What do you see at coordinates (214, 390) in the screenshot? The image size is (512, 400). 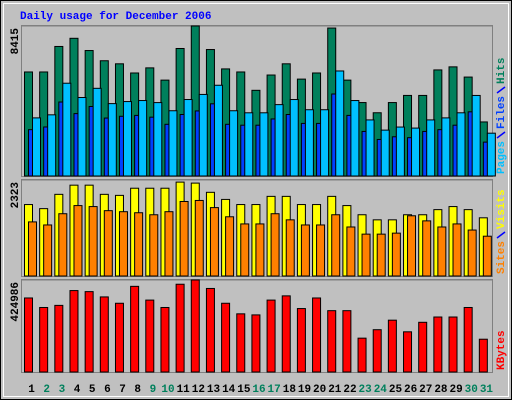 I see `x-tick-label: 13` at bounding box center [214, 390].